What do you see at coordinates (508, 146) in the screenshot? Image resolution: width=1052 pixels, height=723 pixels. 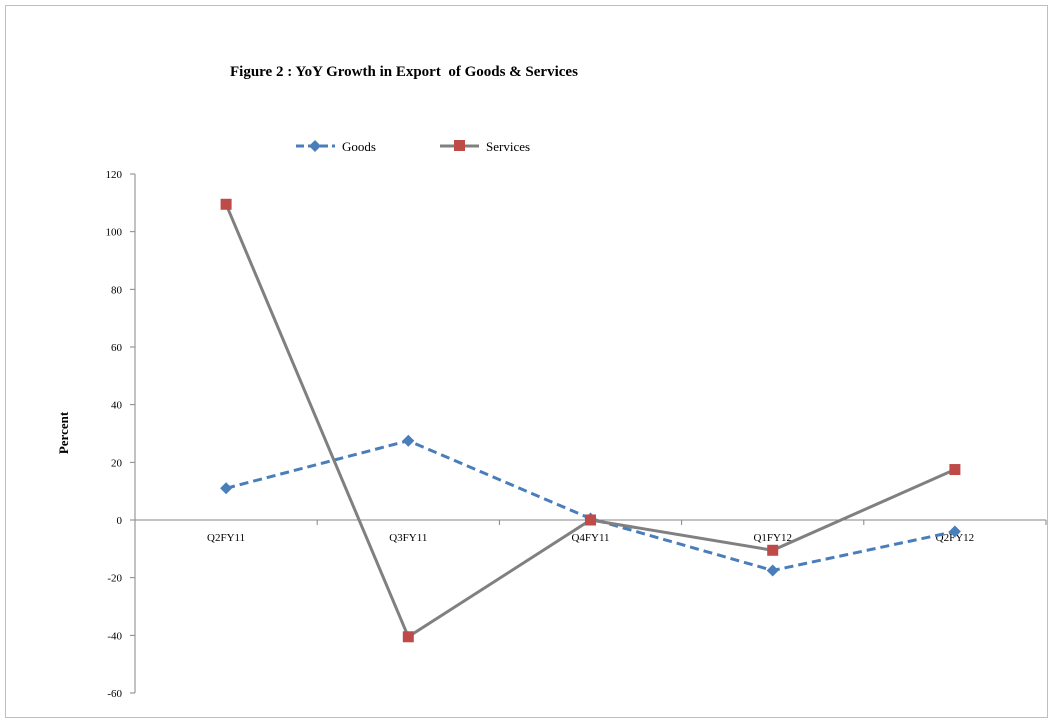 I see `legend-services-label: Services` at bounding box center [508, 146].